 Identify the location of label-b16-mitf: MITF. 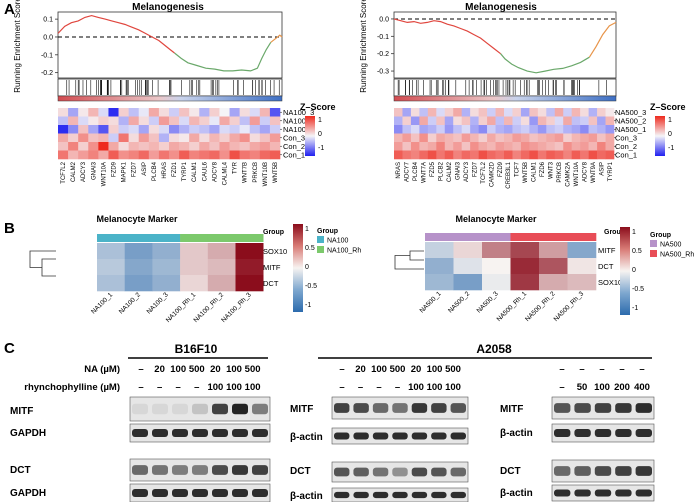
(21, 411).